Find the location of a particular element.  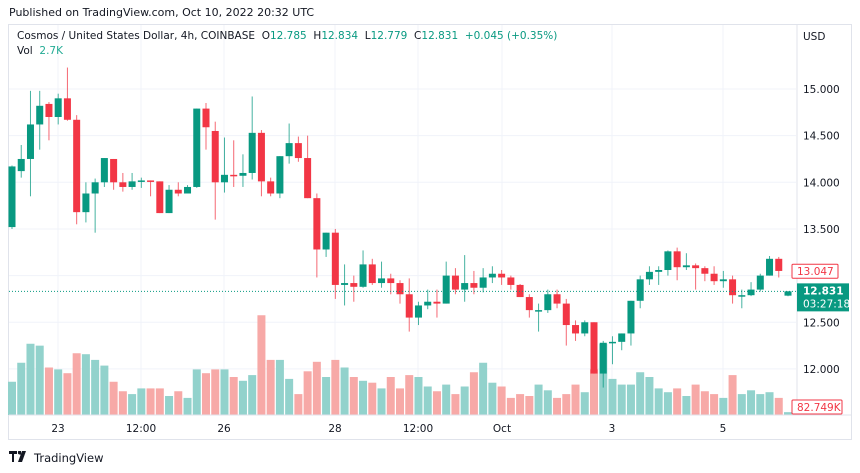

last-price-label: 12.831 is located at coordinates (823, 291).